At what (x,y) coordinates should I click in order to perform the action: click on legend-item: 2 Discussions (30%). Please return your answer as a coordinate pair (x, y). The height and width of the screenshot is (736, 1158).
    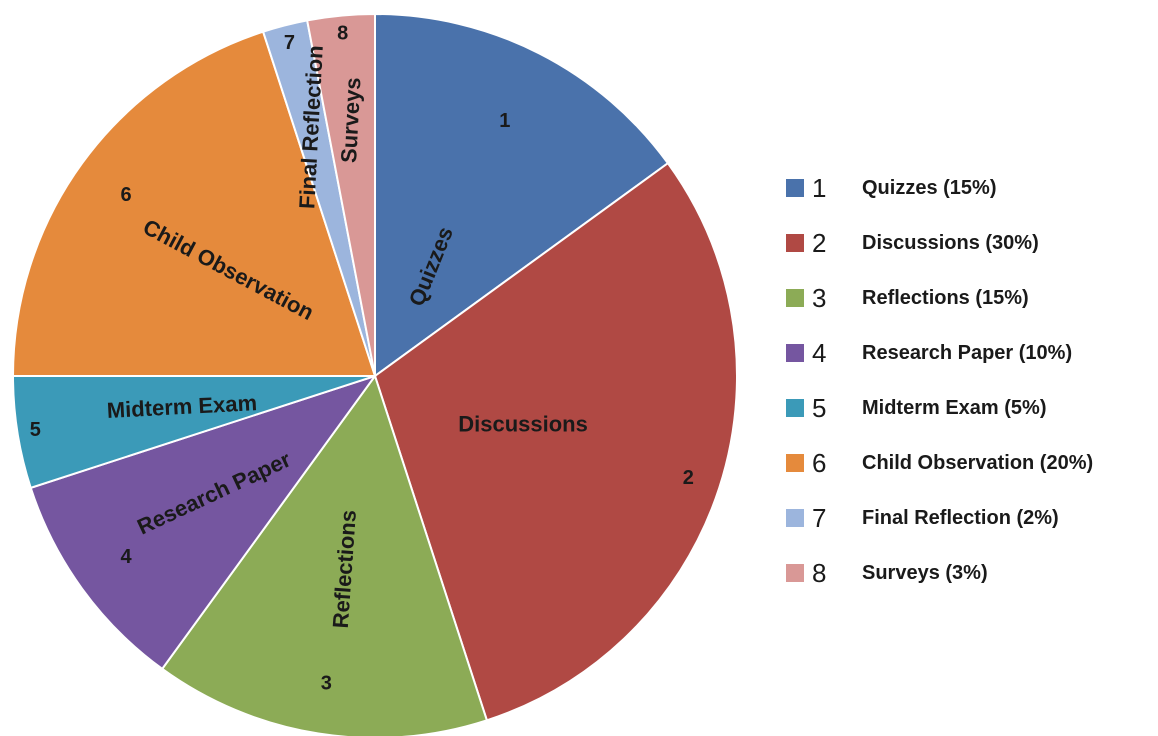
    Looking at the image, I should click on (912, 243).